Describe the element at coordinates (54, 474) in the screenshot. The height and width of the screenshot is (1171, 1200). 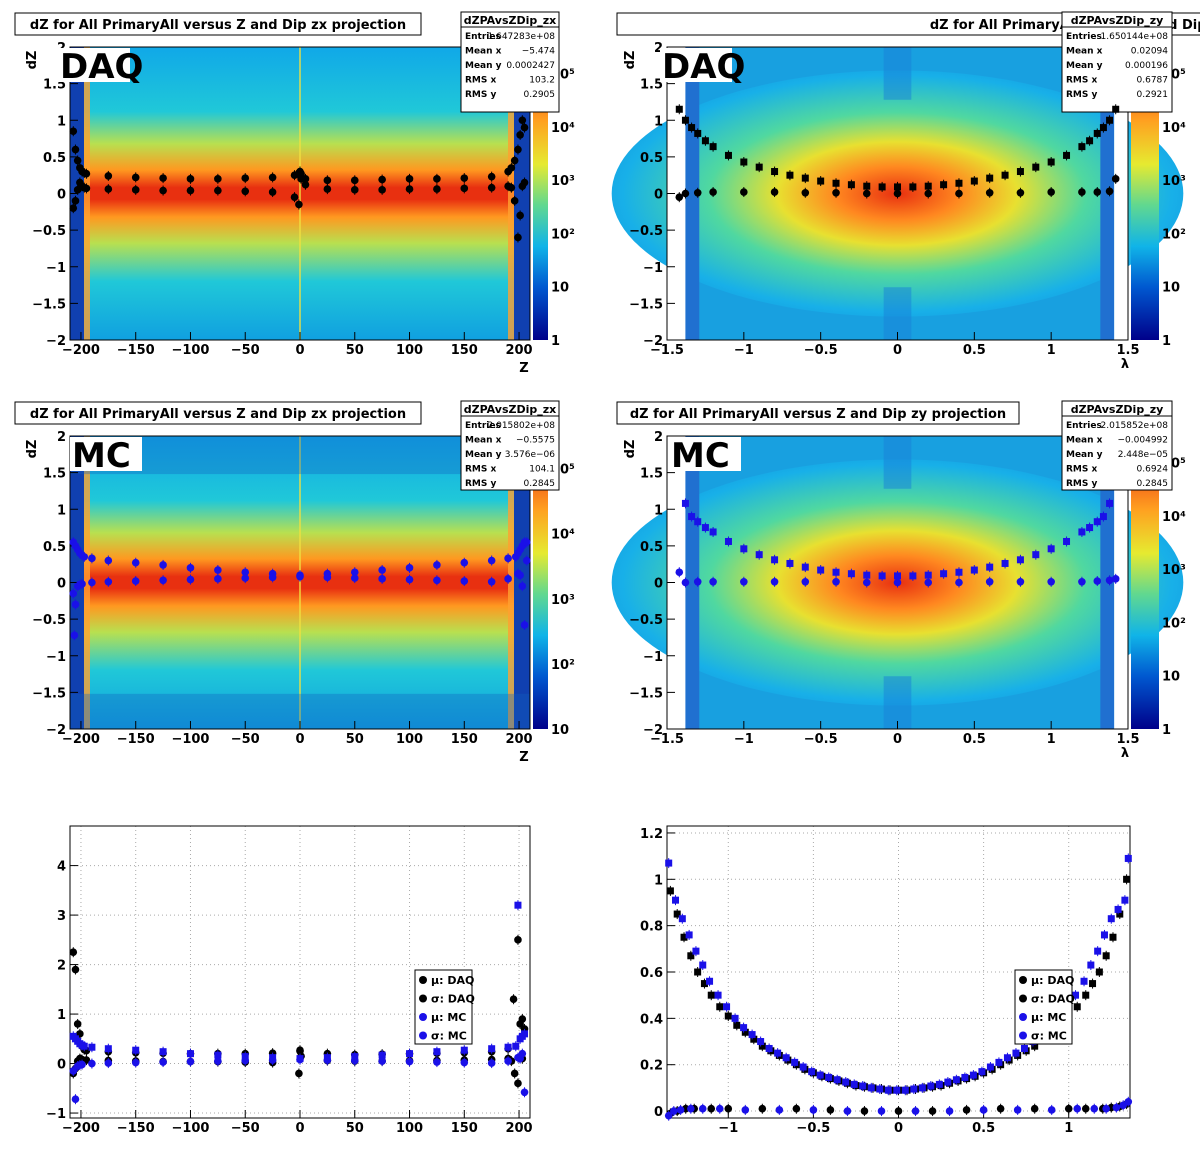
I see `y-tick-label: 1.5` at that location.